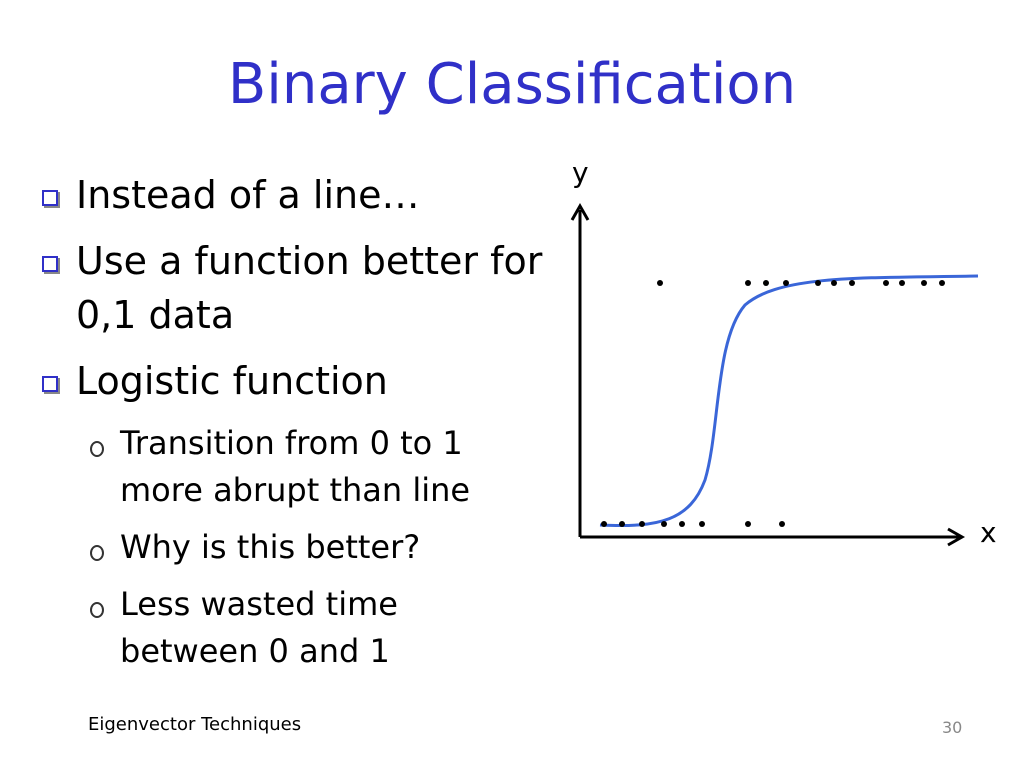 Image resolution: width=1024 pixels, height=768 pixels. What do you see at coordinates (292, 381) in the screenshot?
I see `bullet: Logistic function` at bounding box center [292, 381].